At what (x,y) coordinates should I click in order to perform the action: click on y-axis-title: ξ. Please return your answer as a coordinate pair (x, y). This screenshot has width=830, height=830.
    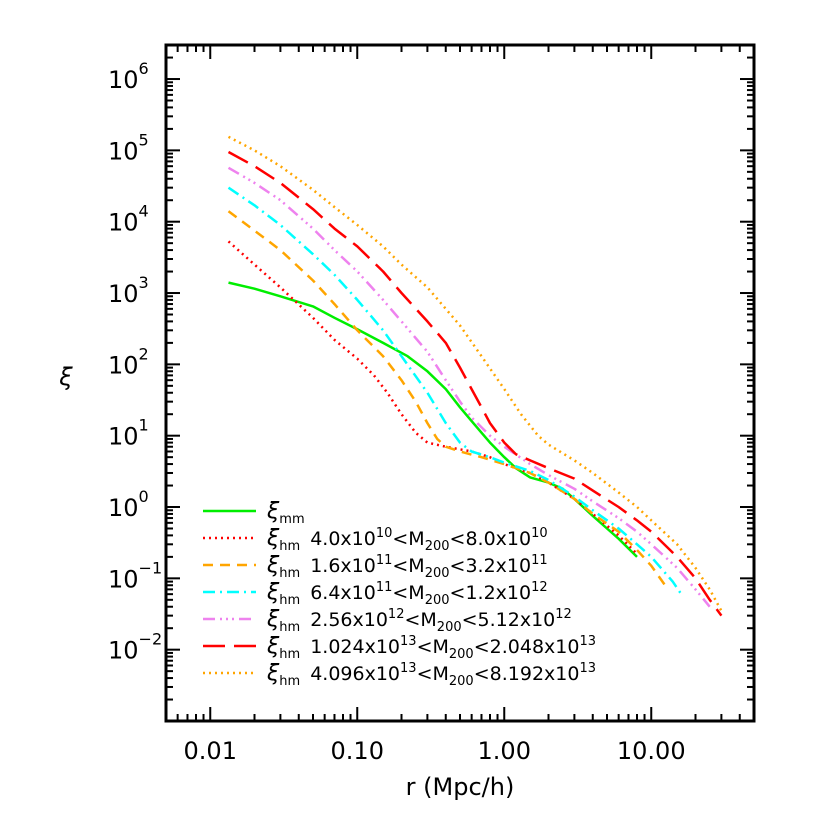
    Looking at the image, I should click on (65, 377).